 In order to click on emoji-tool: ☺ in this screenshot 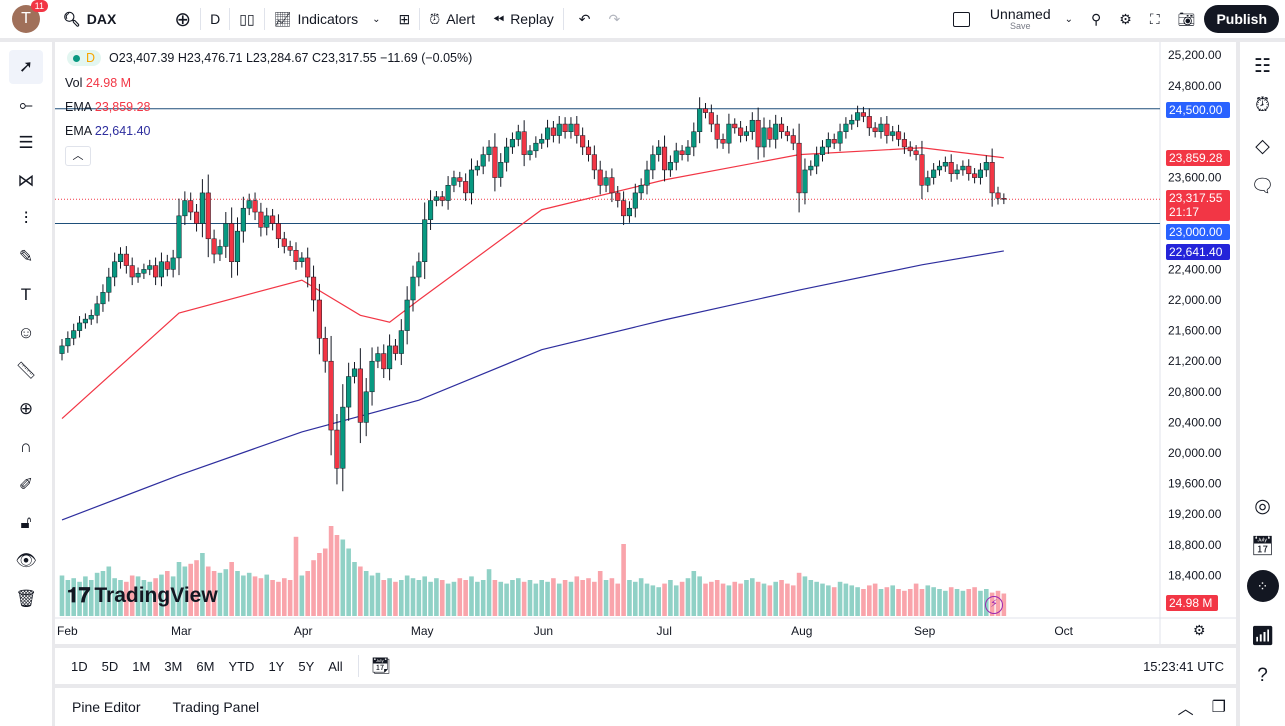, I will do `click(26, 333)`.